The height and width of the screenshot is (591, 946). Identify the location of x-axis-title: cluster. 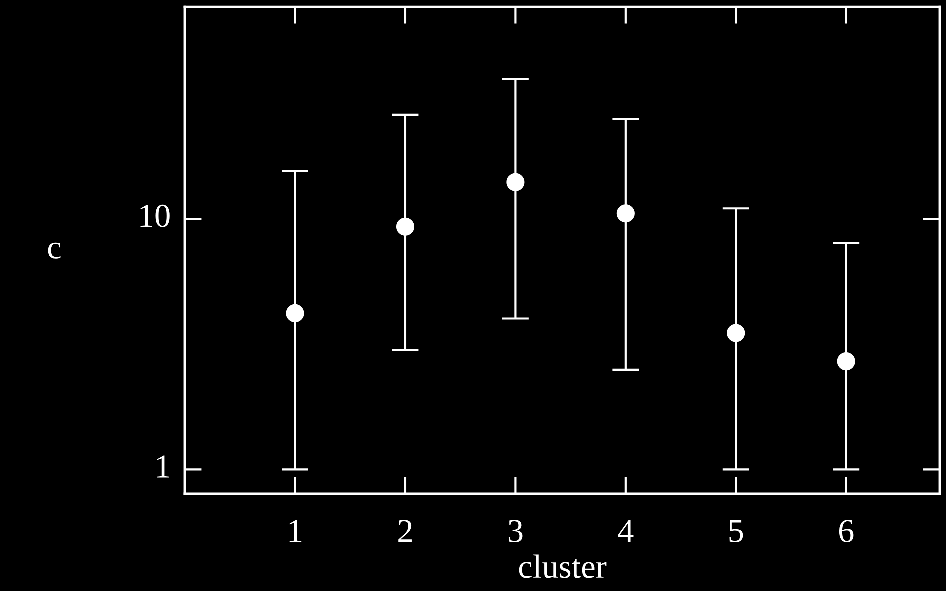
(563, 566).